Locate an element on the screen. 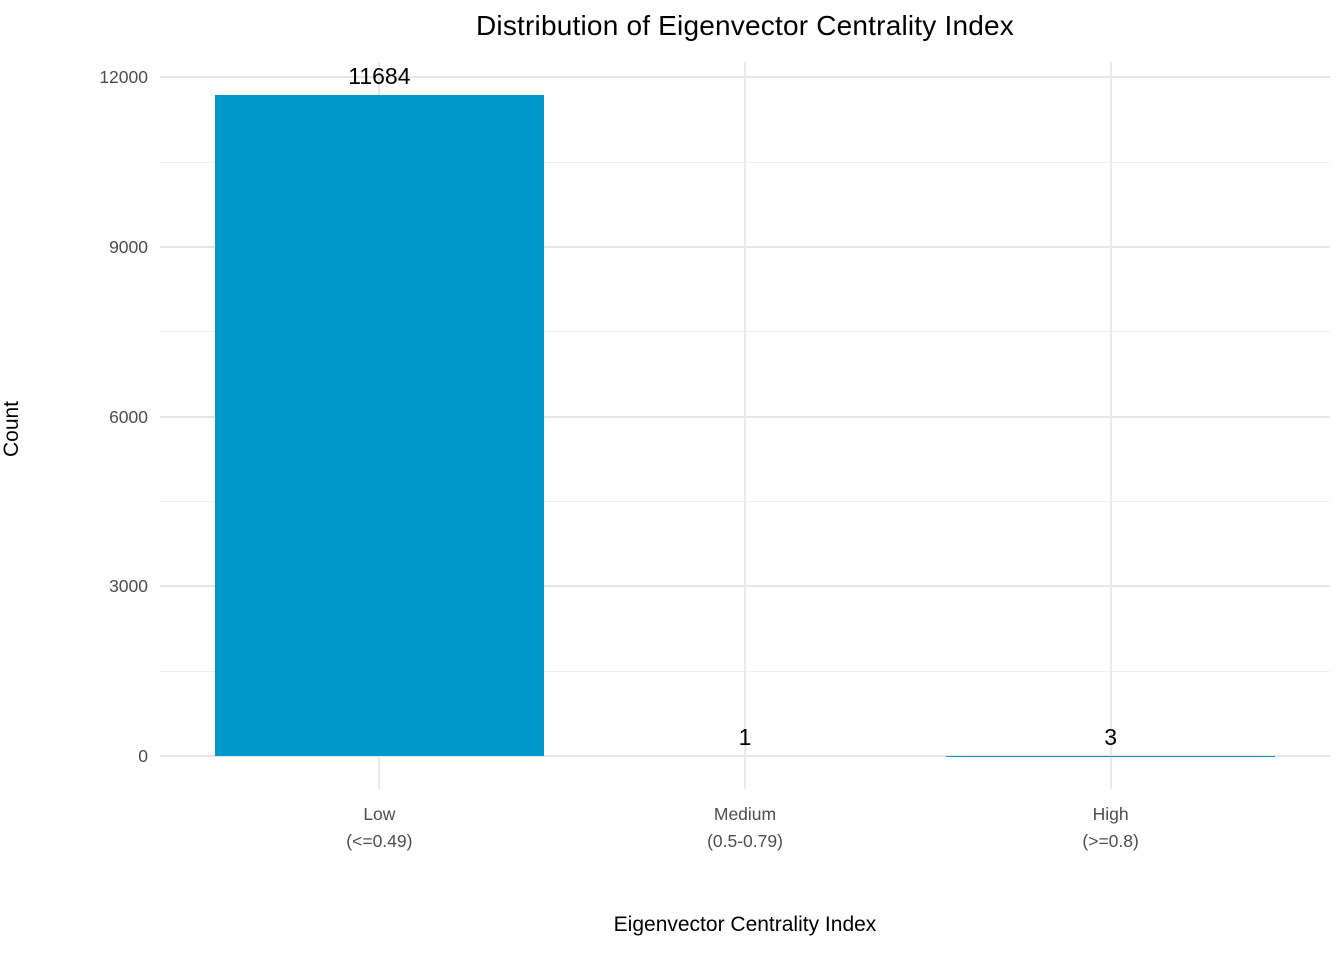  x-axis-tick-label: Low (<=0.49) is located at coordinates (379, 828).